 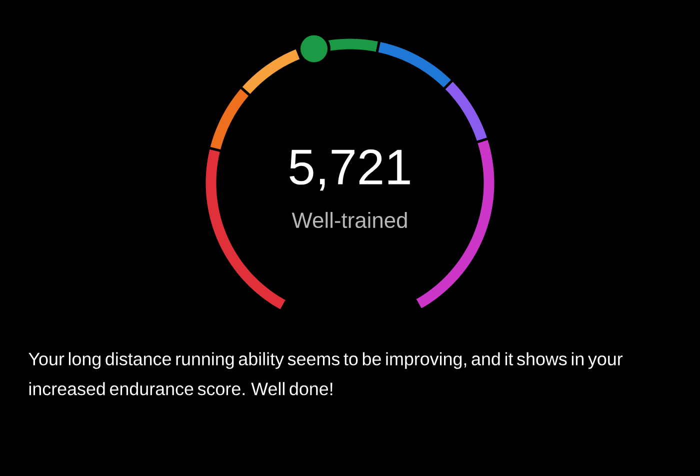 What do you see at coordinates (349, 220) in the screenshot?
I see `text: Well-trained` at bounding box center [349, 220].